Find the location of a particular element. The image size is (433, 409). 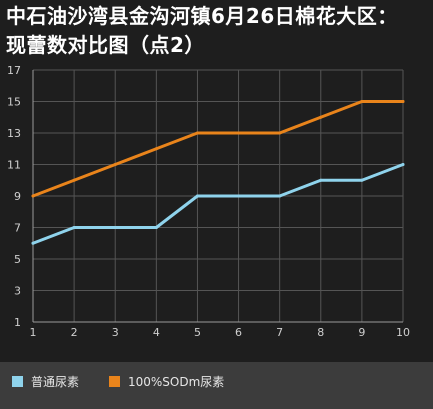

x-tick-label: 1 is located at coordinates (33, 332).